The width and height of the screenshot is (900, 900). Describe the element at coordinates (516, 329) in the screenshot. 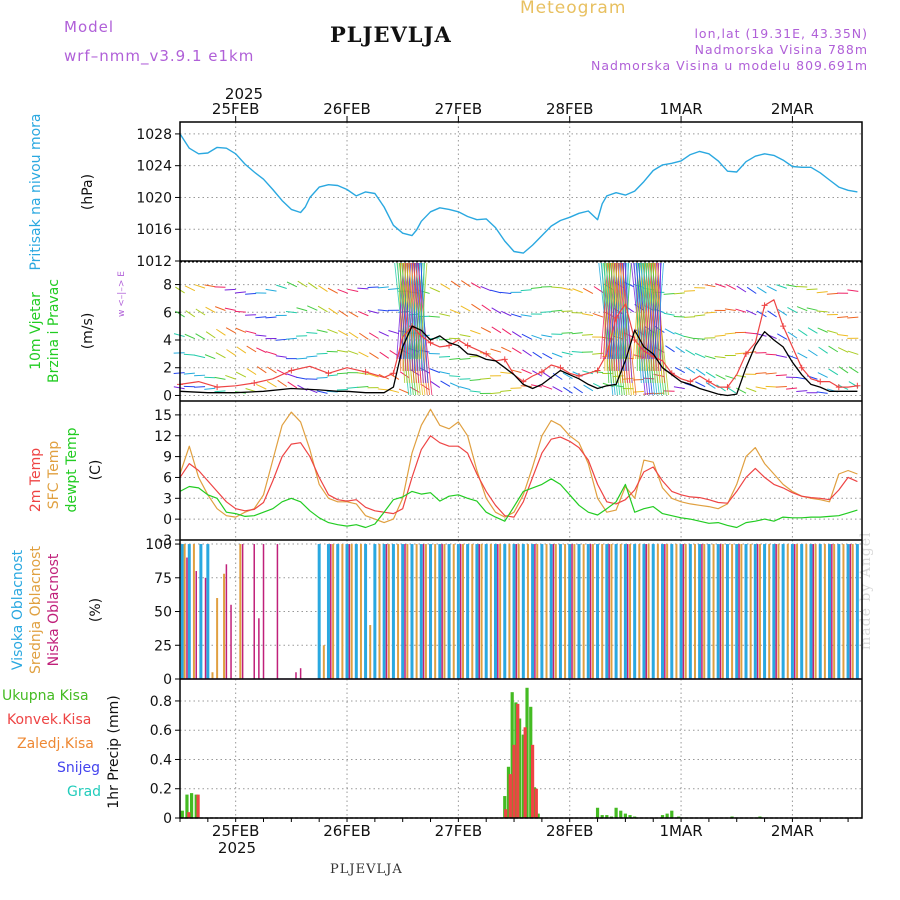

I see `wind-vector-field` at that location.